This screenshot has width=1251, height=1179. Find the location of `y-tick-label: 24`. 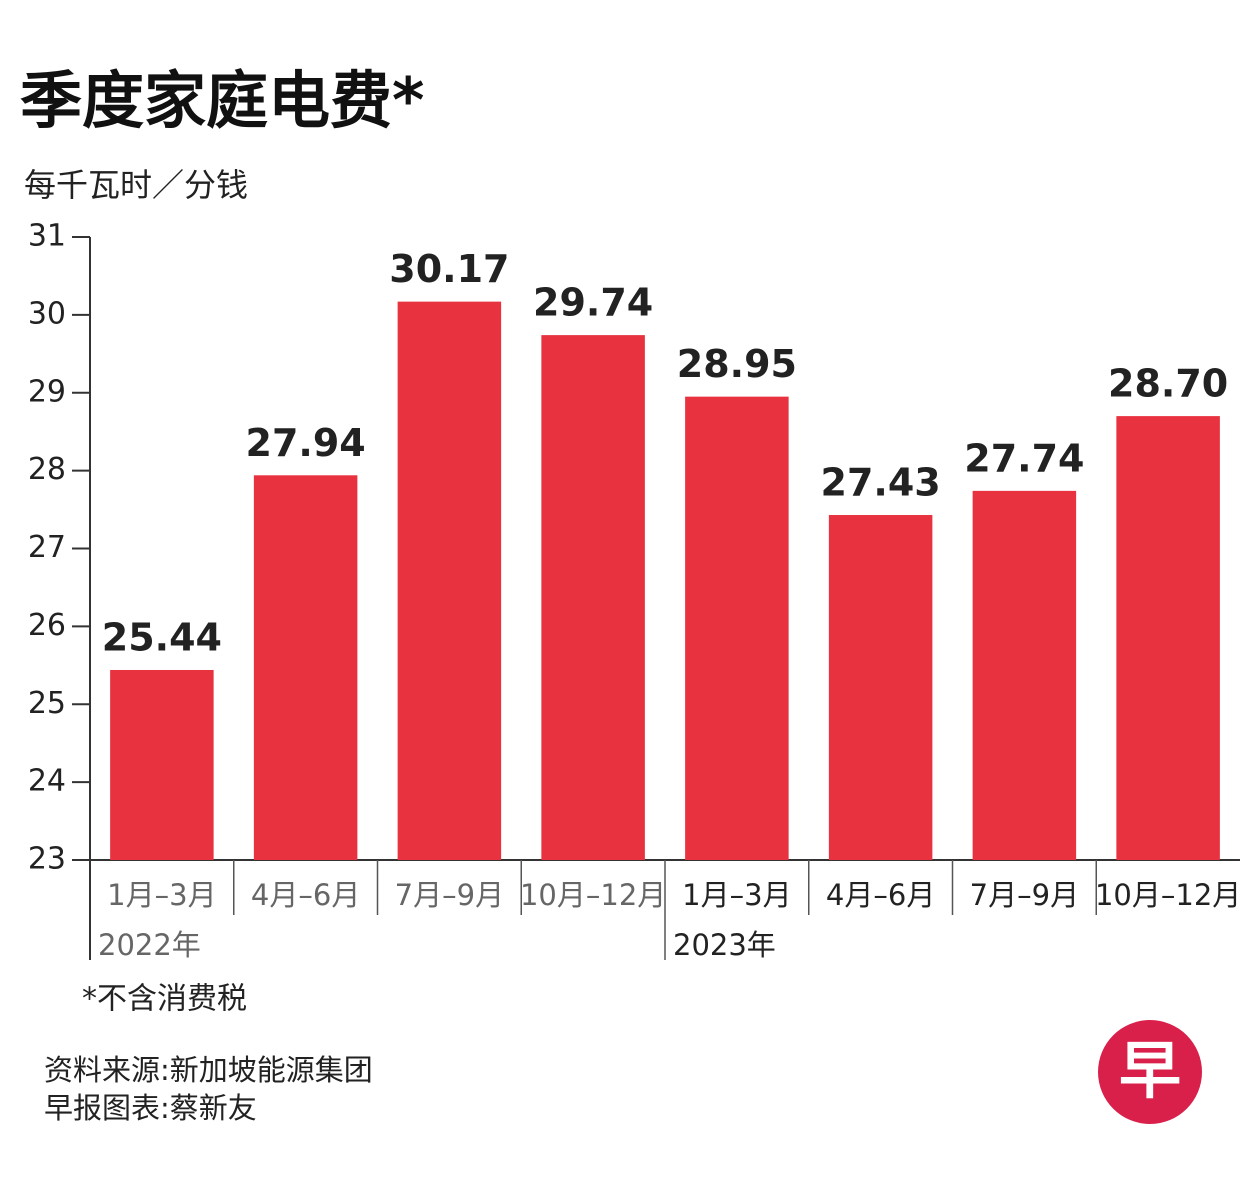

y-tick-label: 24 is located at coordinates (47, 781).